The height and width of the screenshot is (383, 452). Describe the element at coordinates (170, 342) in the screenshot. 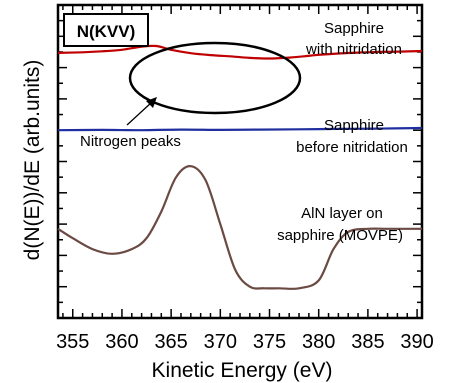

I see `x-tick-label: 365` at that location.